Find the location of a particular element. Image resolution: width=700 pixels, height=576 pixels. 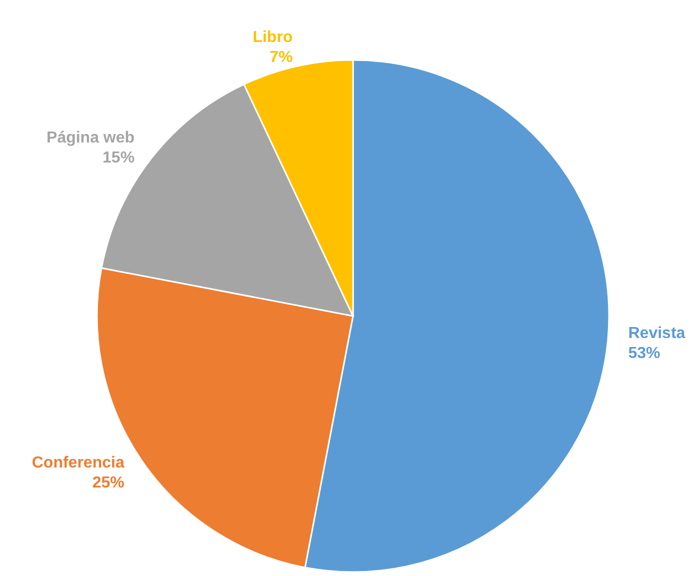

slice-label: Página web is located at coordinates (90, 138).